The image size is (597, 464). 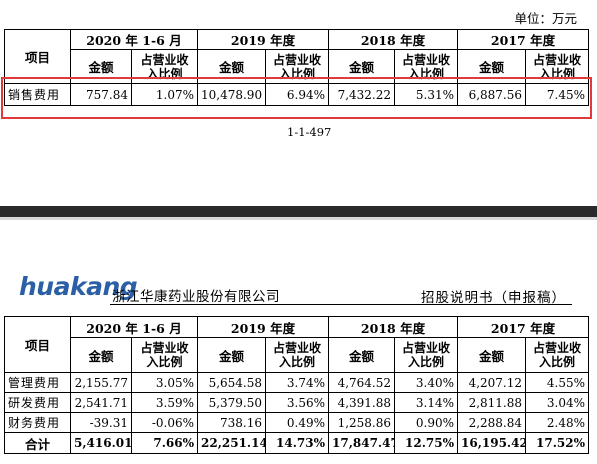 What do you see at coordinates (37, 382) in the screenshot?
I see `row-label: 管理费用` at bounding box center [37, 382].